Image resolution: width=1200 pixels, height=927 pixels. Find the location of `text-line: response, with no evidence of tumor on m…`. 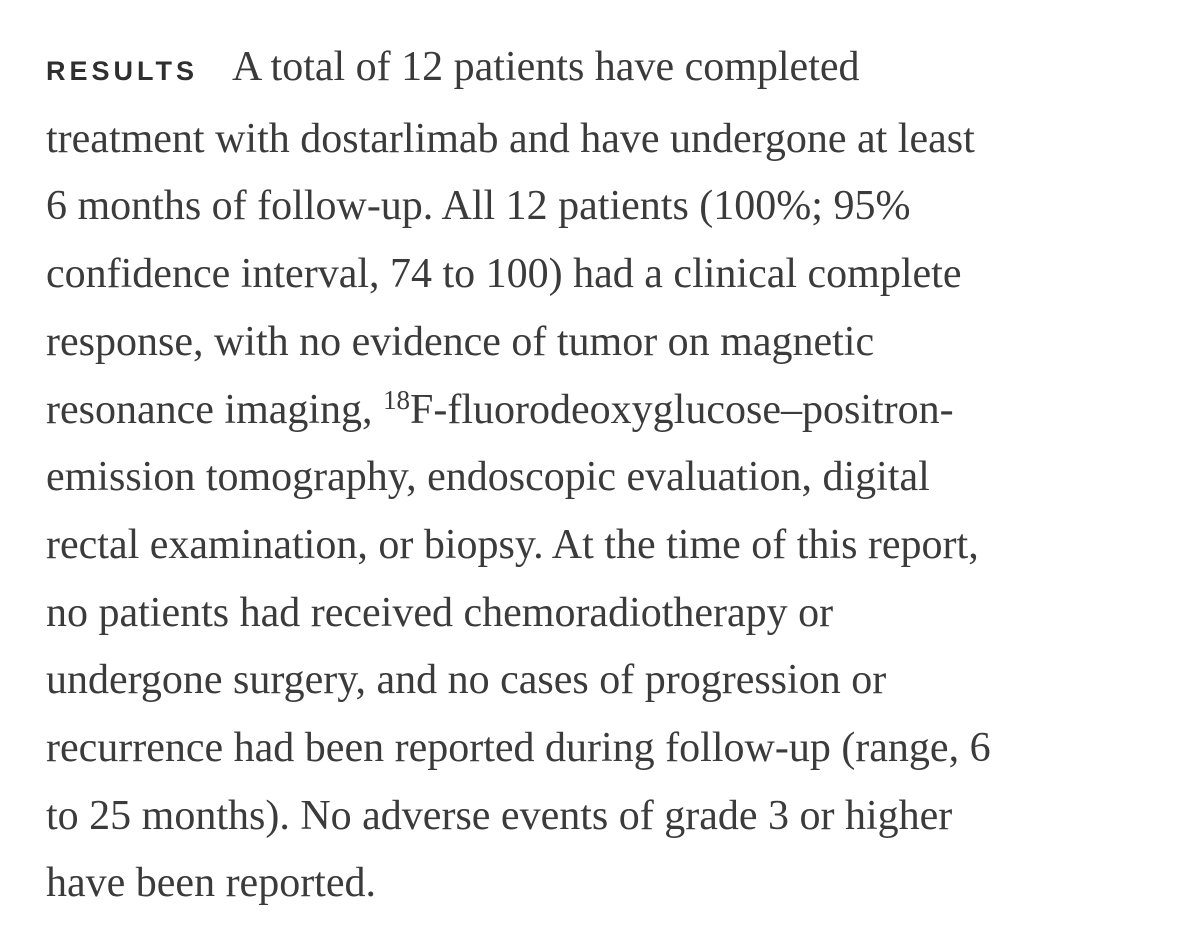

text-line: response, with no evidence of tumor on m… is located at coordinates (460, 341).